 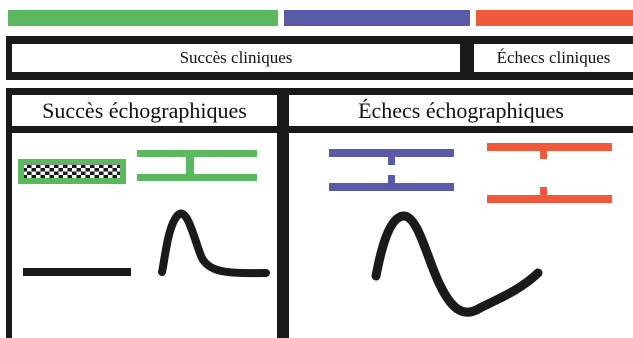 I want to click on mesh-icon, so click(x=72, y=171).